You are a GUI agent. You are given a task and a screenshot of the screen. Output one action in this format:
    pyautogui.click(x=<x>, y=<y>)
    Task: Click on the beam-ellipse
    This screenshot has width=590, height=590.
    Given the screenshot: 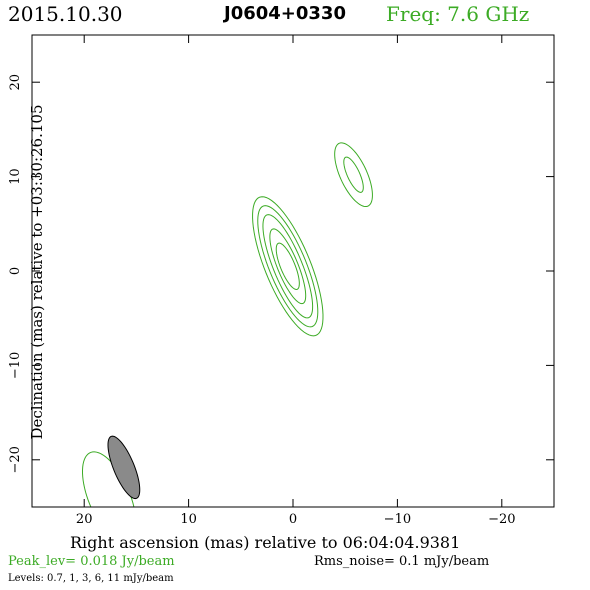 What is the action you would take?
    pyautogui.click(x=124, y=467)
    